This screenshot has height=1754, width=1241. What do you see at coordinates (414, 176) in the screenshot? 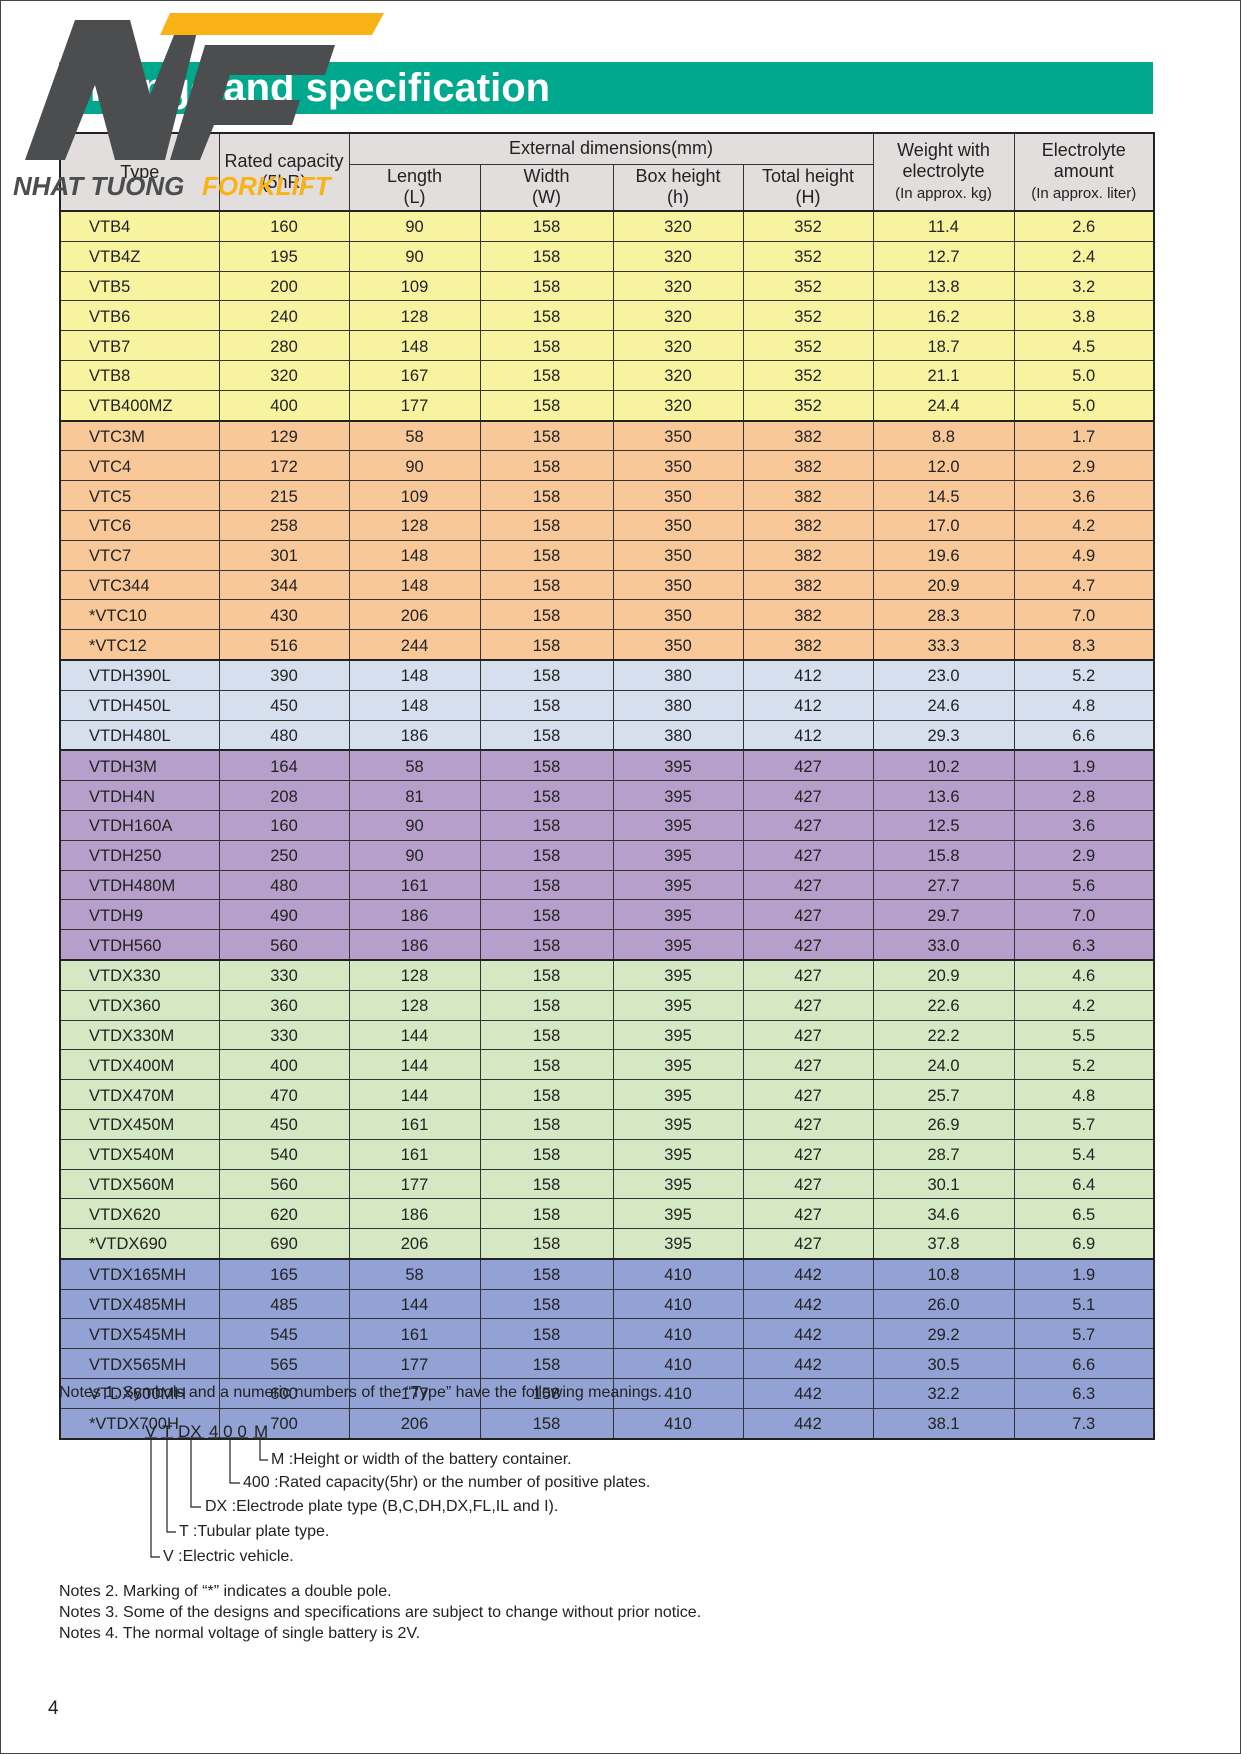
I see `header-text: Length` at bounding box center [414, 176].